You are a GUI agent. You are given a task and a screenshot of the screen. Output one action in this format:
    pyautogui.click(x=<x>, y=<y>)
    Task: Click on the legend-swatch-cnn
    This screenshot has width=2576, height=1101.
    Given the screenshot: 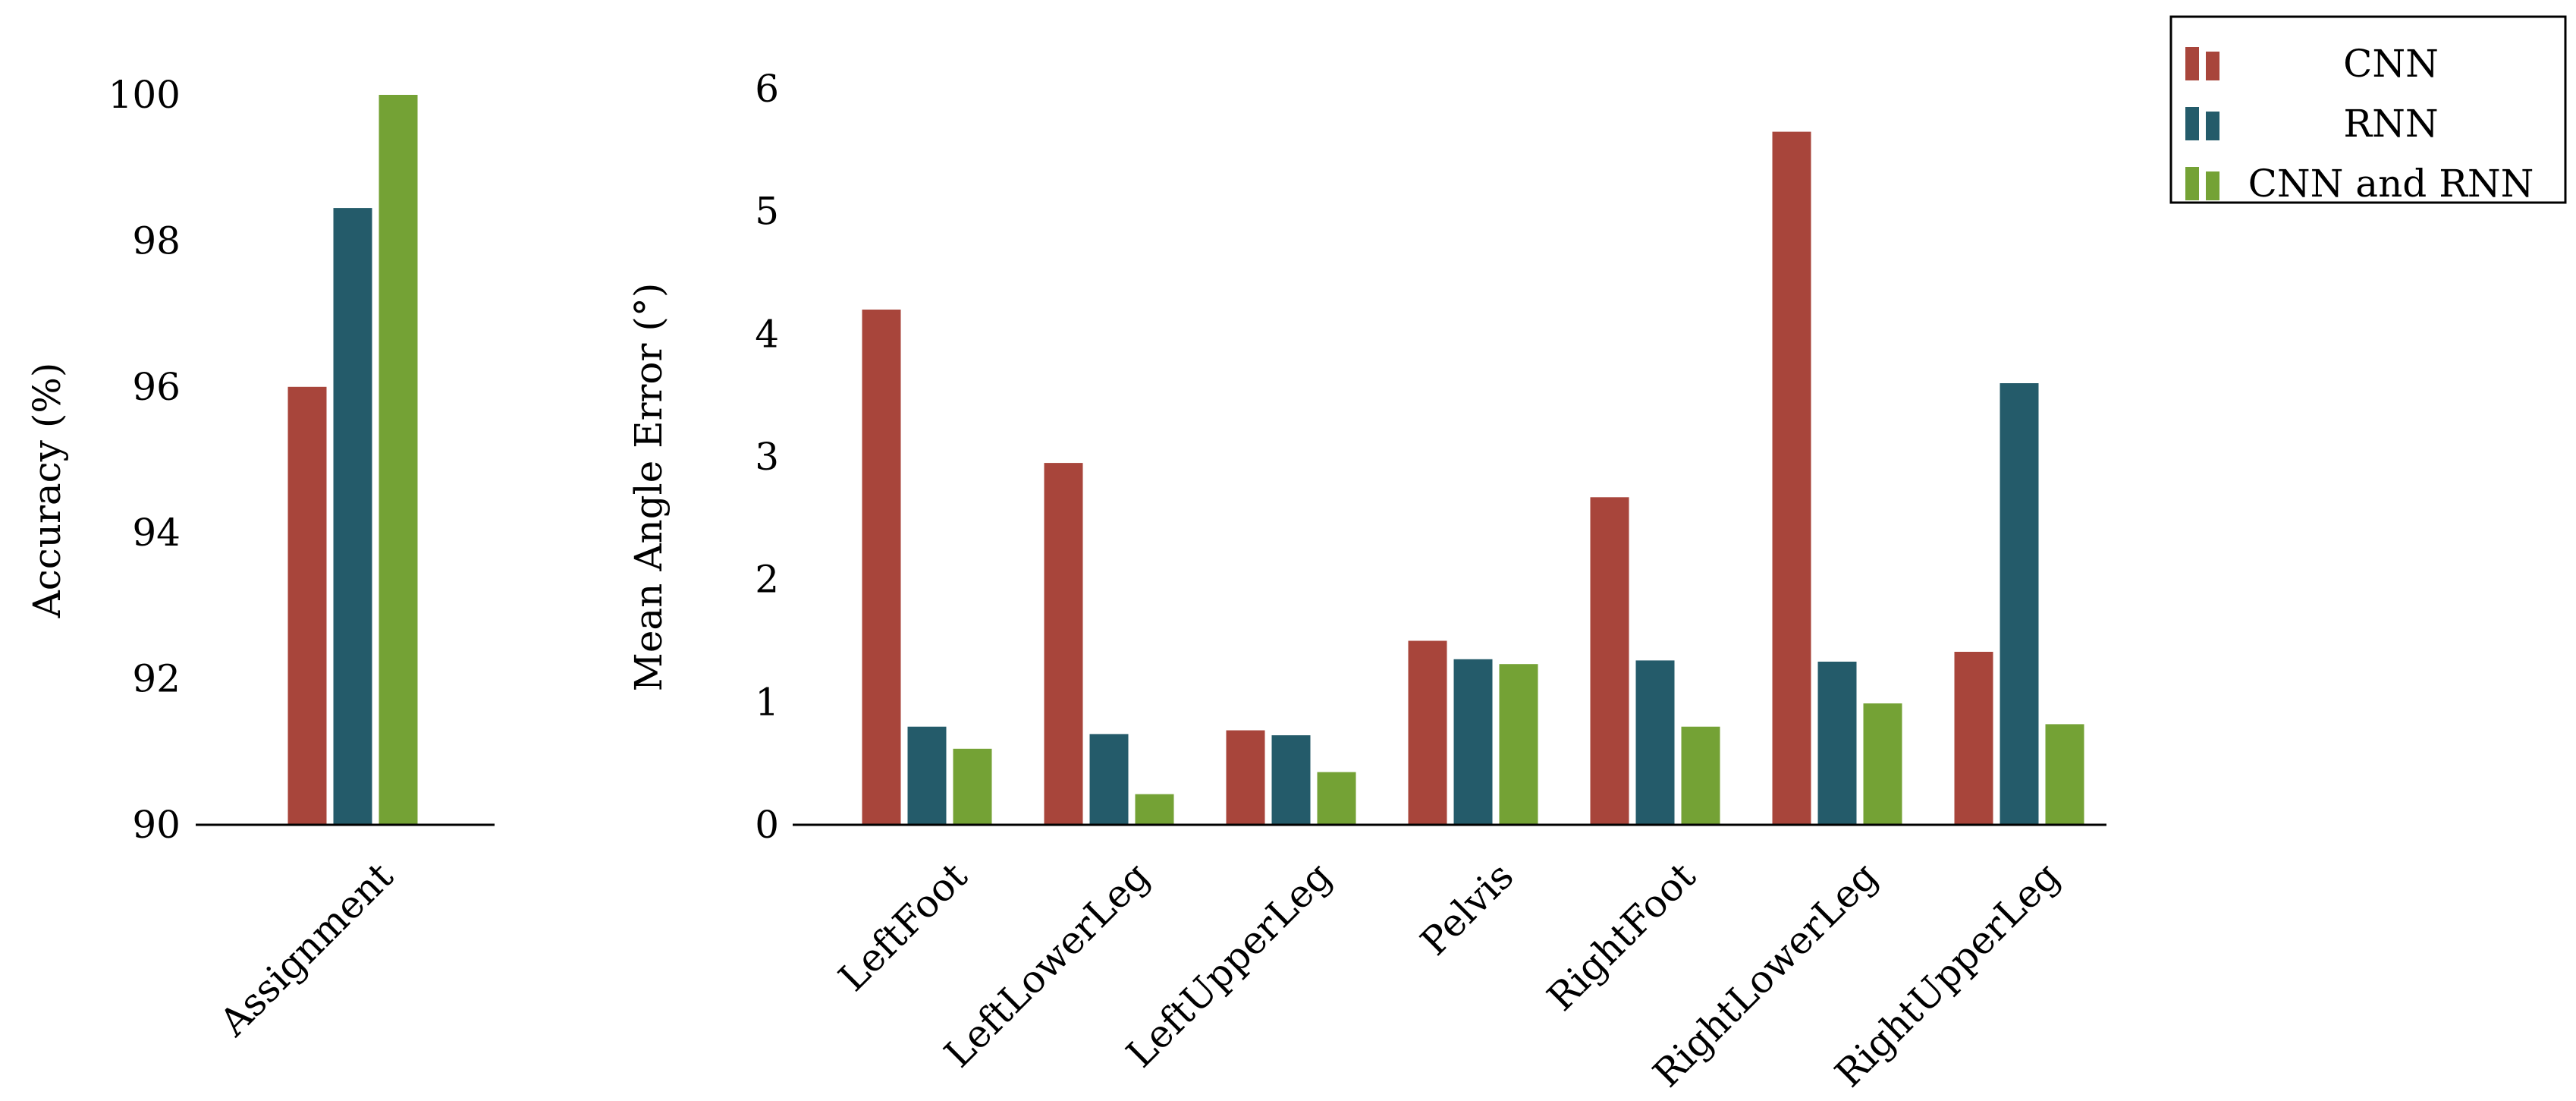 What is the action you would take?
    pyautogui.click(x=2192, y=63)
    